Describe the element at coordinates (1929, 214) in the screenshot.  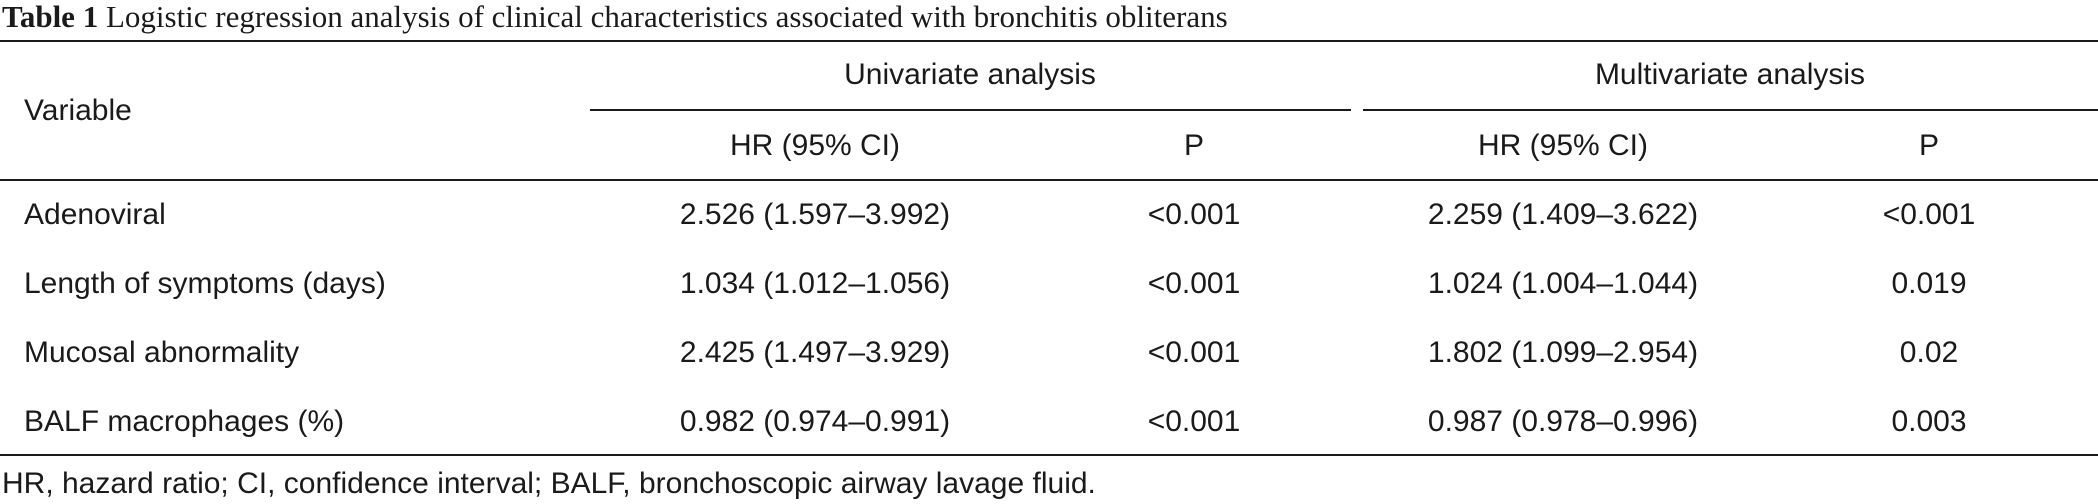
I see `row-multivariate-p: <0.001` at that location.